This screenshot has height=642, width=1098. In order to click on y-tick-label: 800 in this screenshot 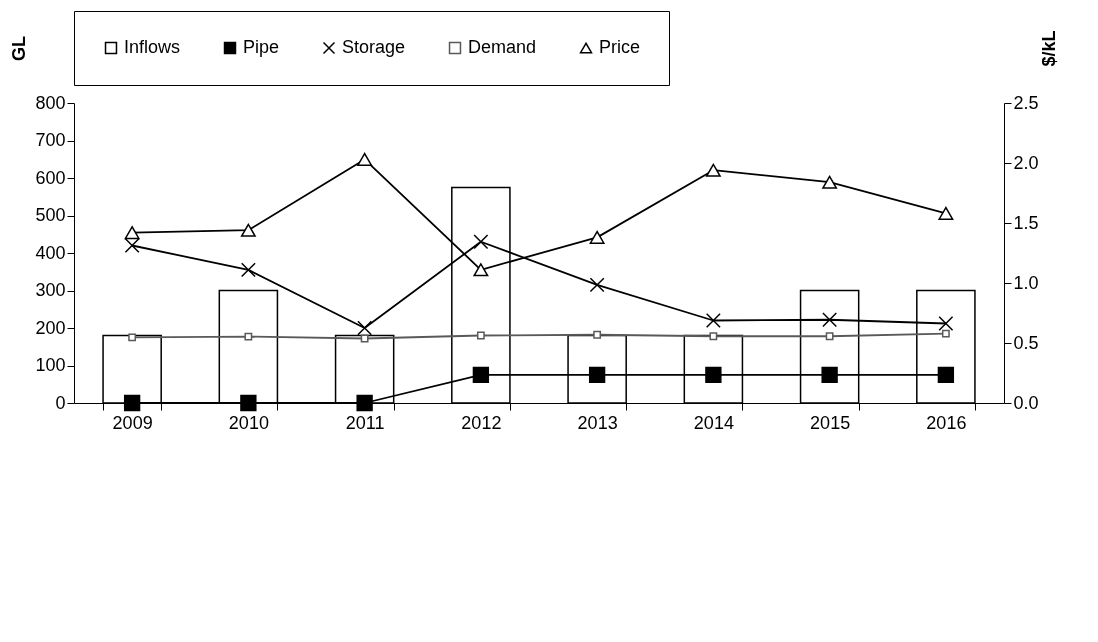, I will do `click(50, 102)`.